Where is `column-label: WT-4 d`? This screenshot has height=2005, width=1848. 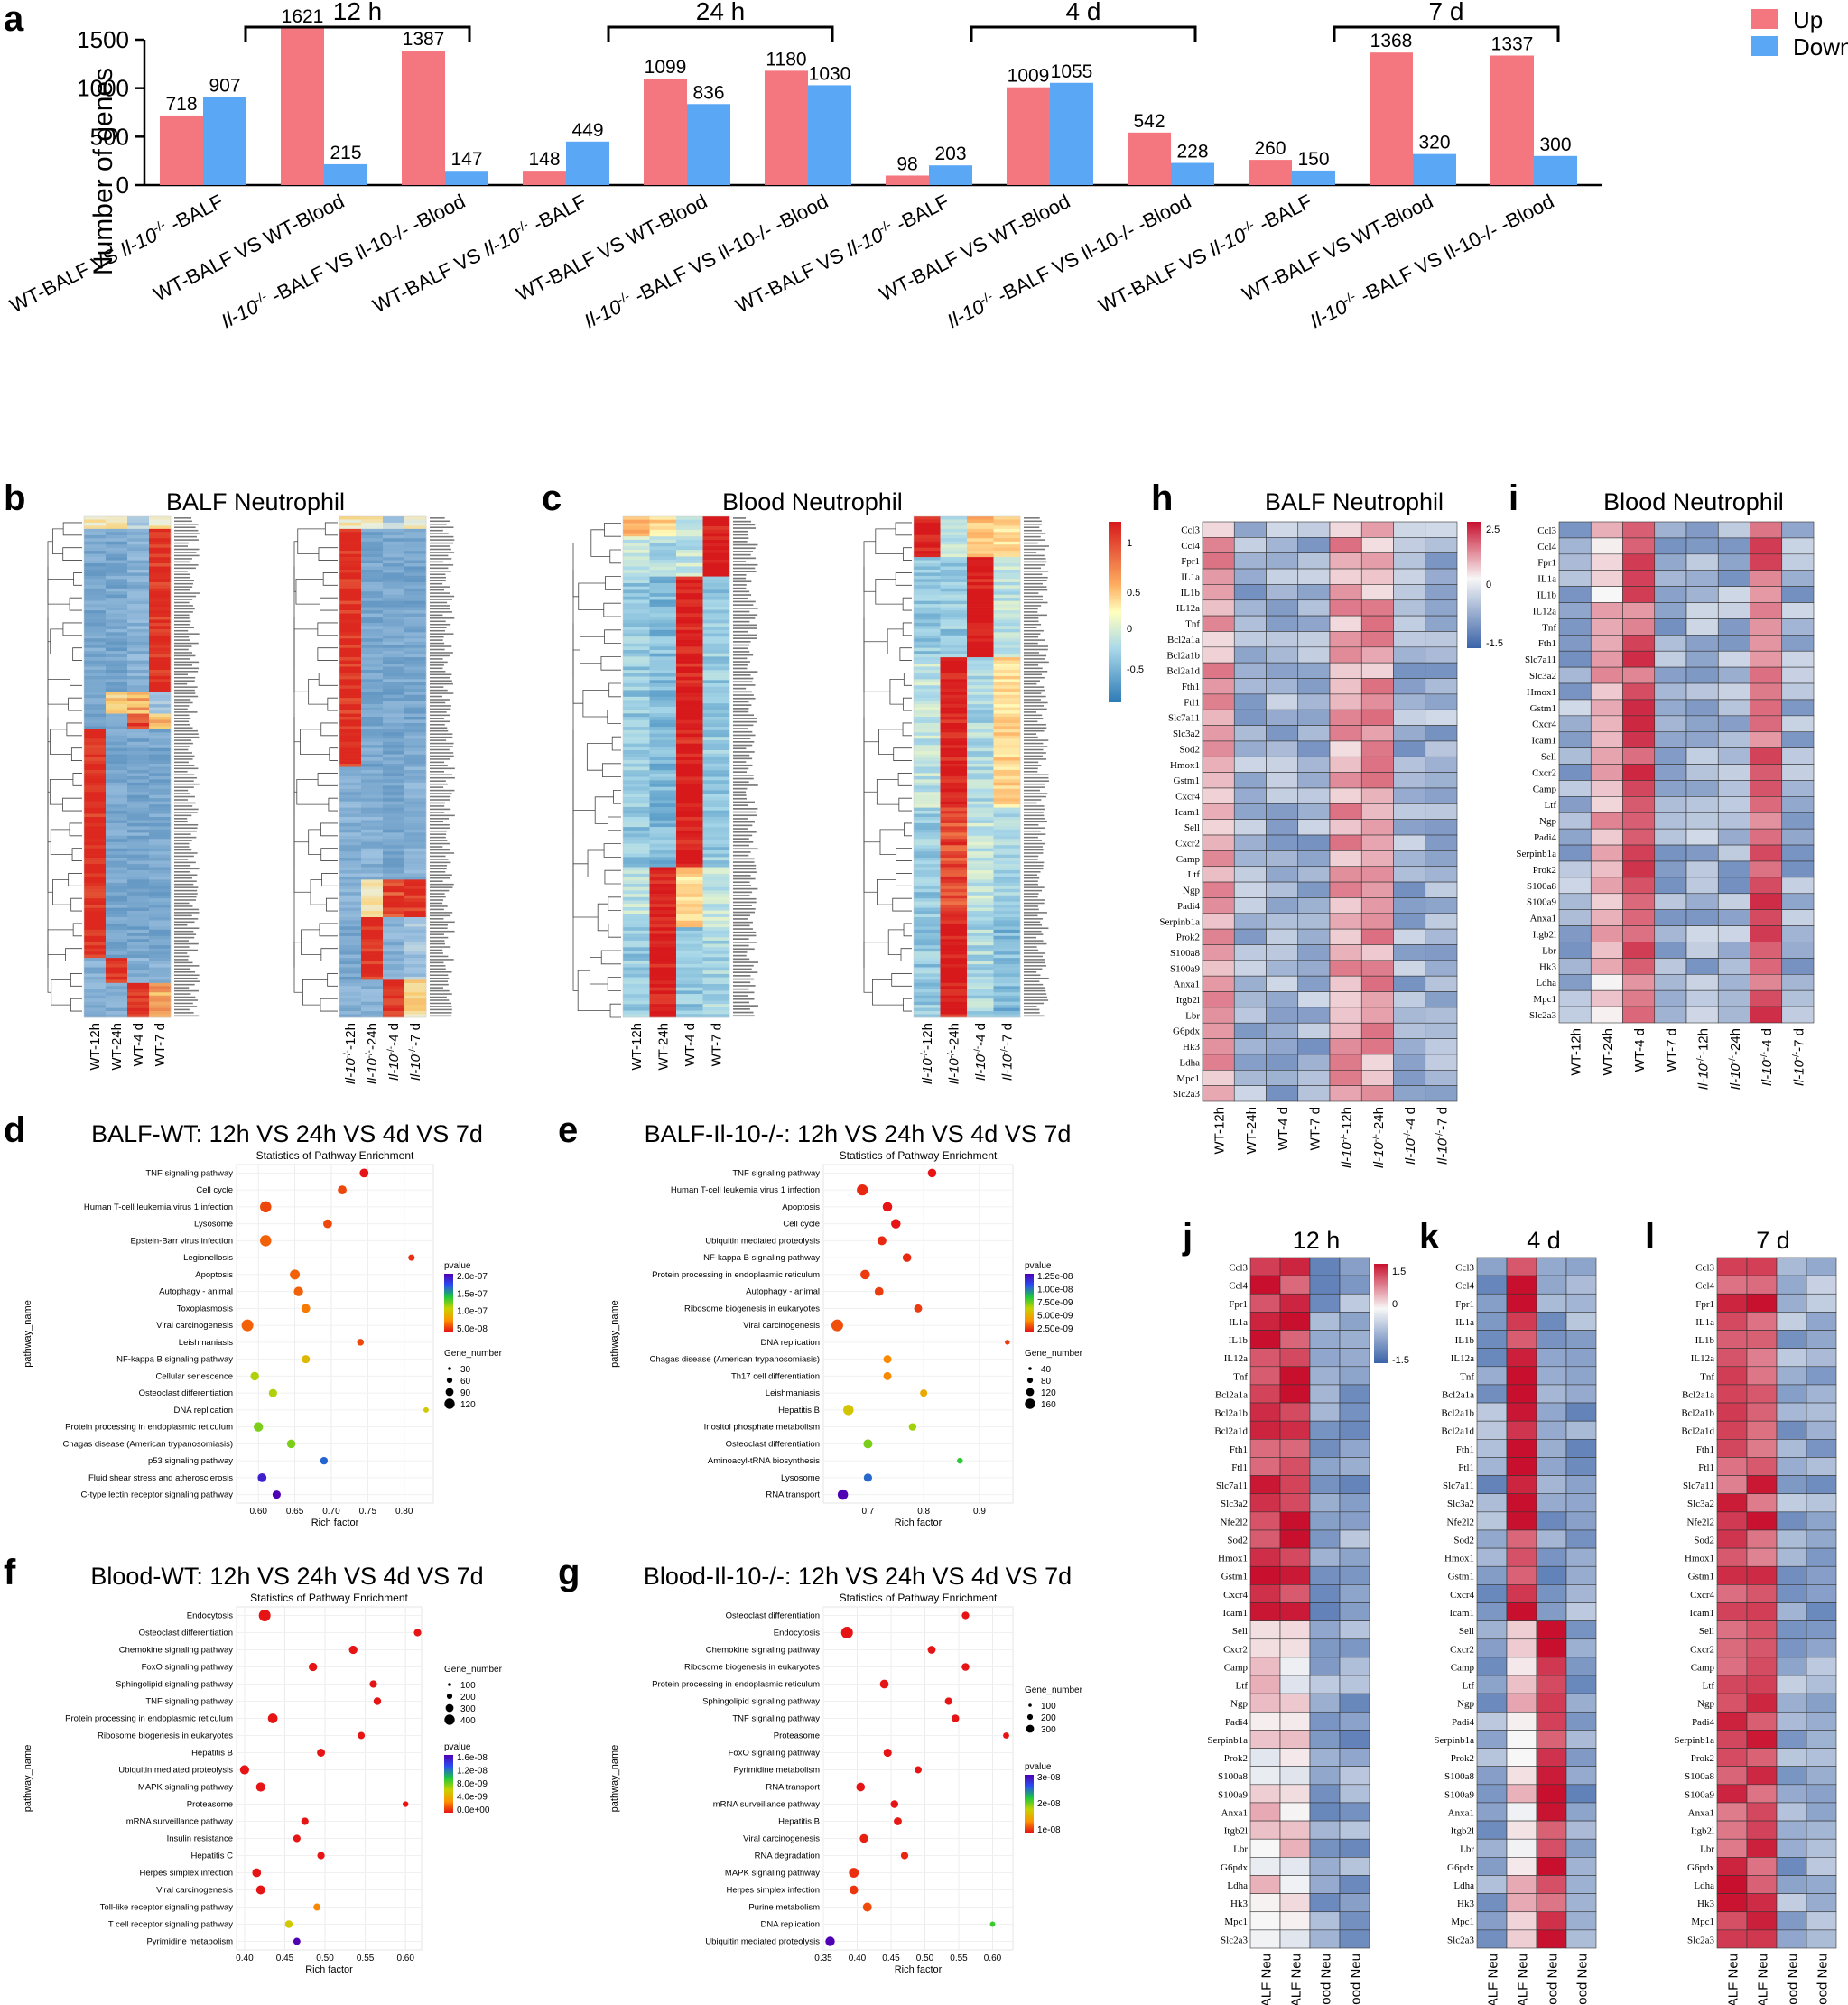 column-label: WT-4 d is located at coordinates (690, 1044).